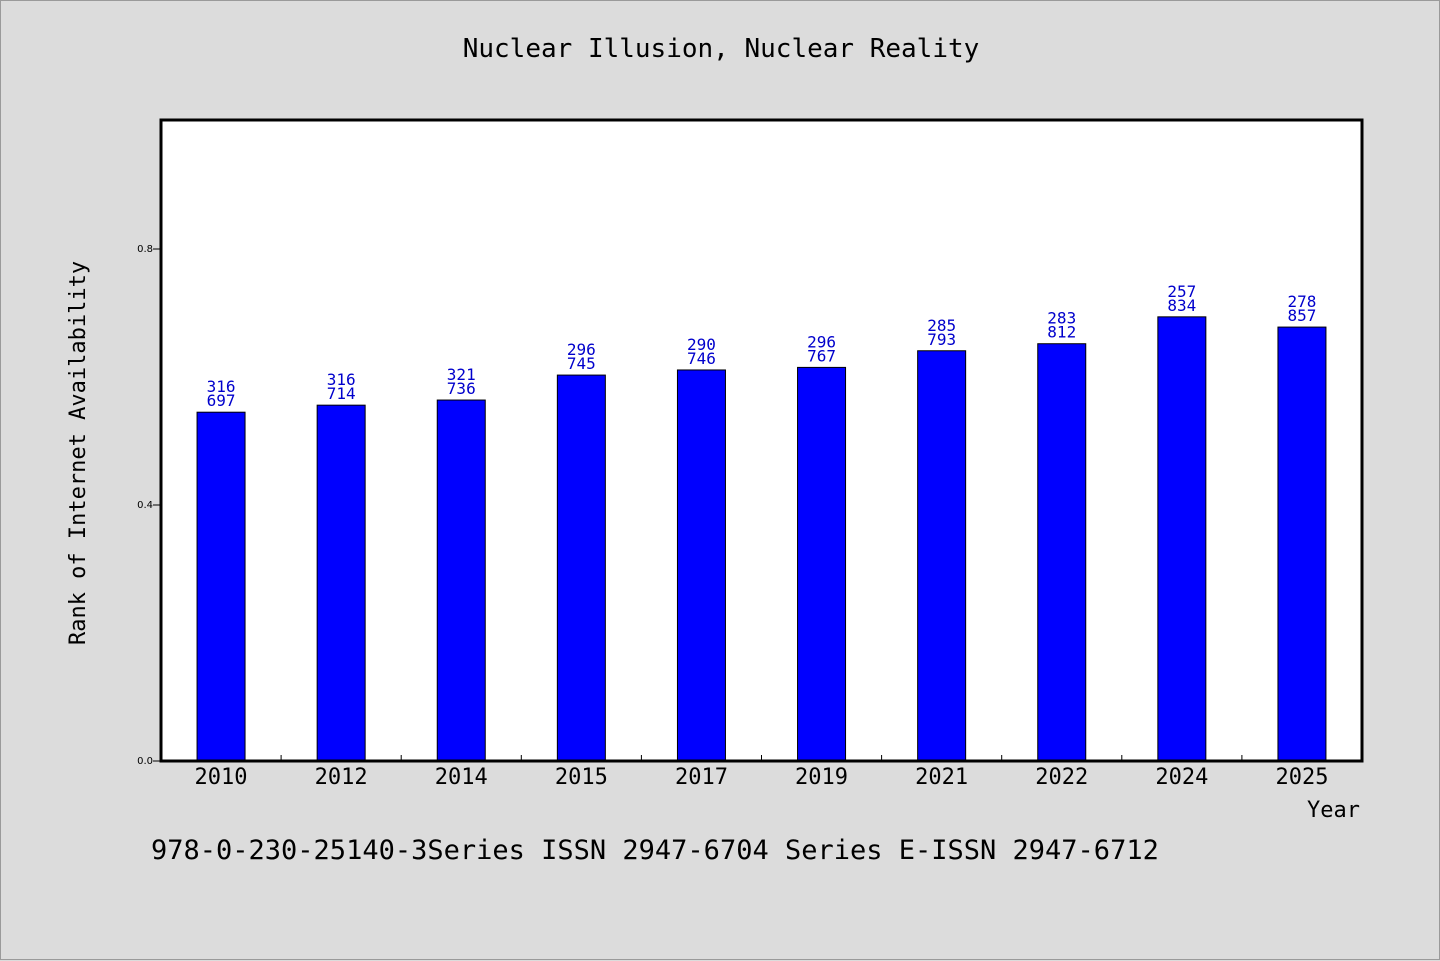 The width and height of the screenshot is (1440, 961). Describe the element at coordinates (1181, 305) in the screenshot. I see `value-label-bottom: 834` at that location.